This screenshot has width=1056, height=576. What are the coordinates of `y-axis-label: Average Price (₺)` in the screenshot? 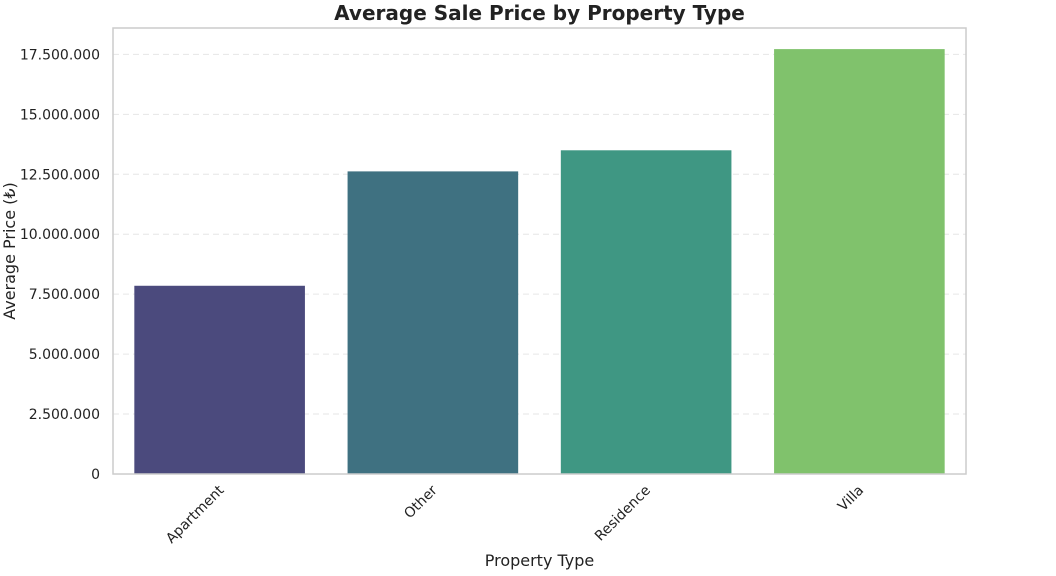 It's located at (9, 251).